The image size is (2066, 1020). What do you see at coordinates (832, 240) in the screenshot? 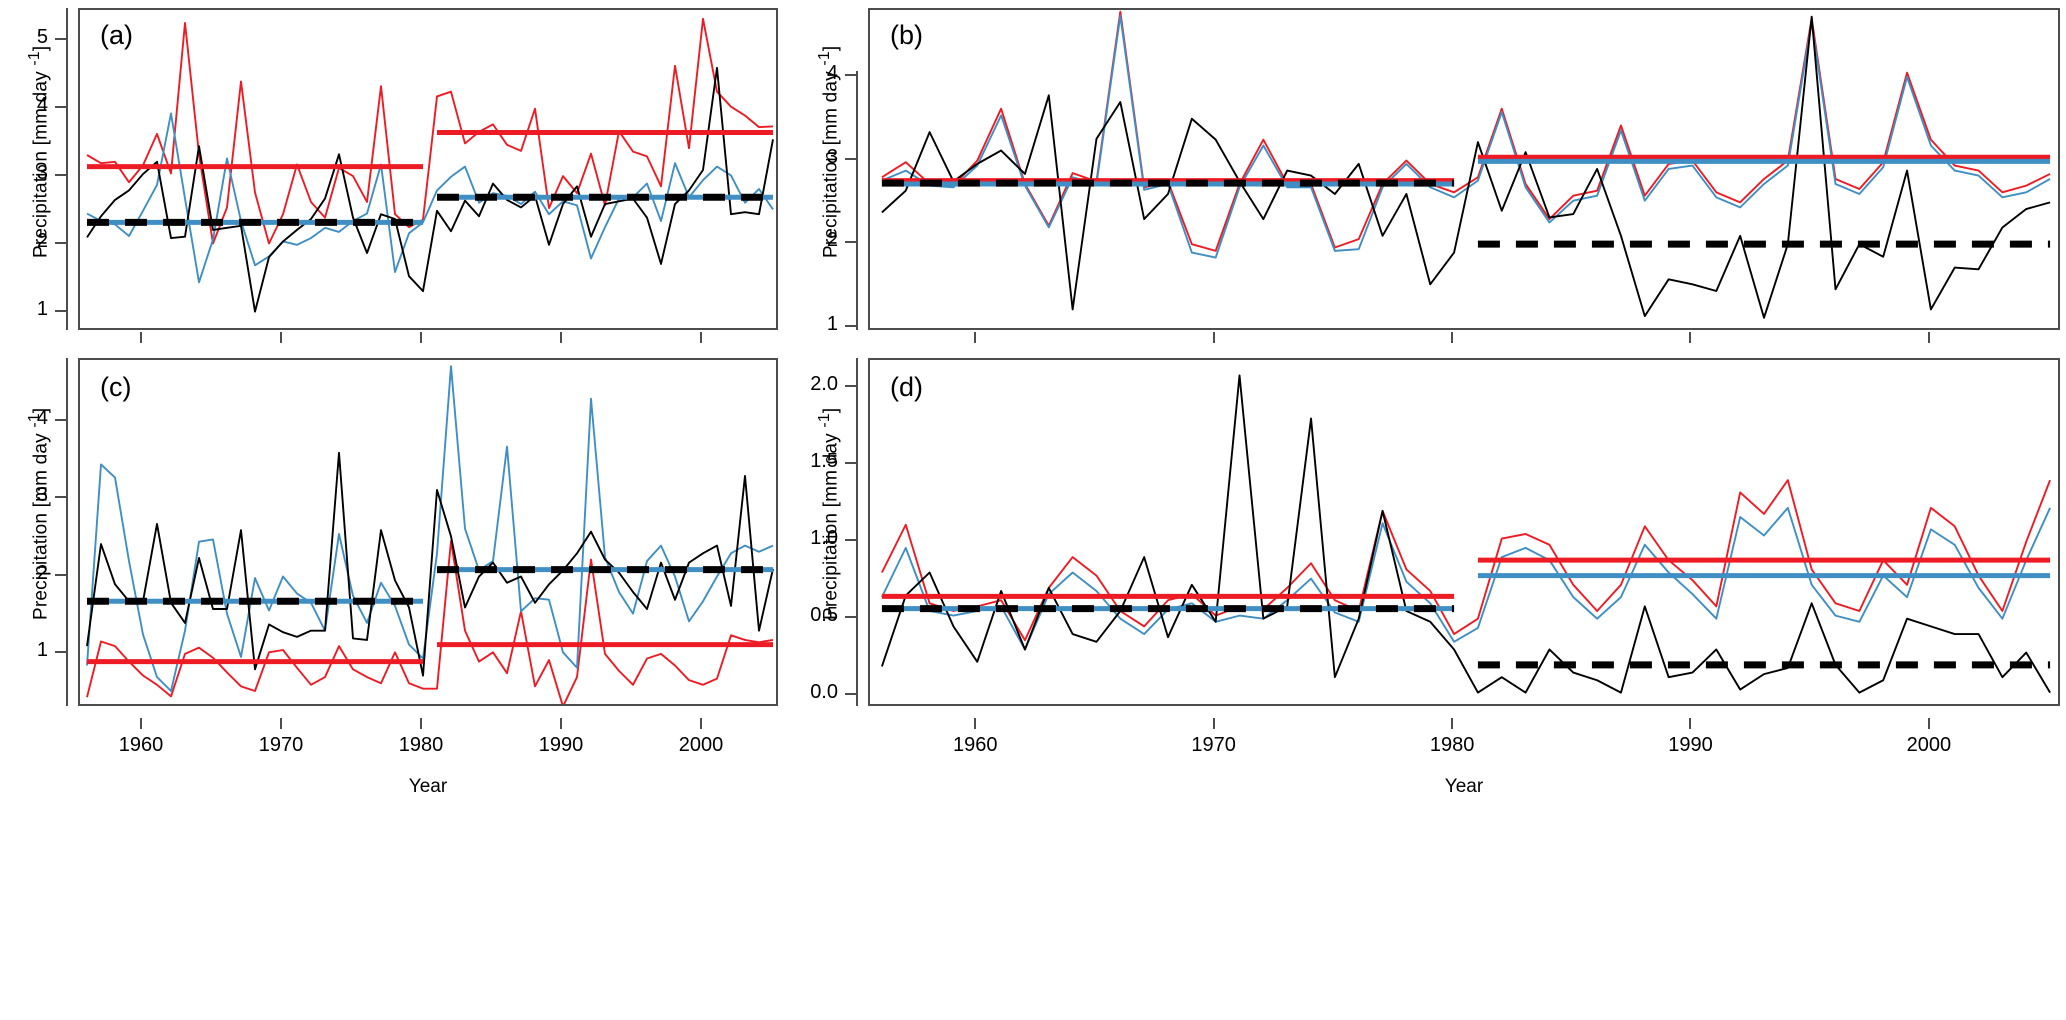
I see `panel-b-y-tick-label: 2` at bounding box center [832, 240].